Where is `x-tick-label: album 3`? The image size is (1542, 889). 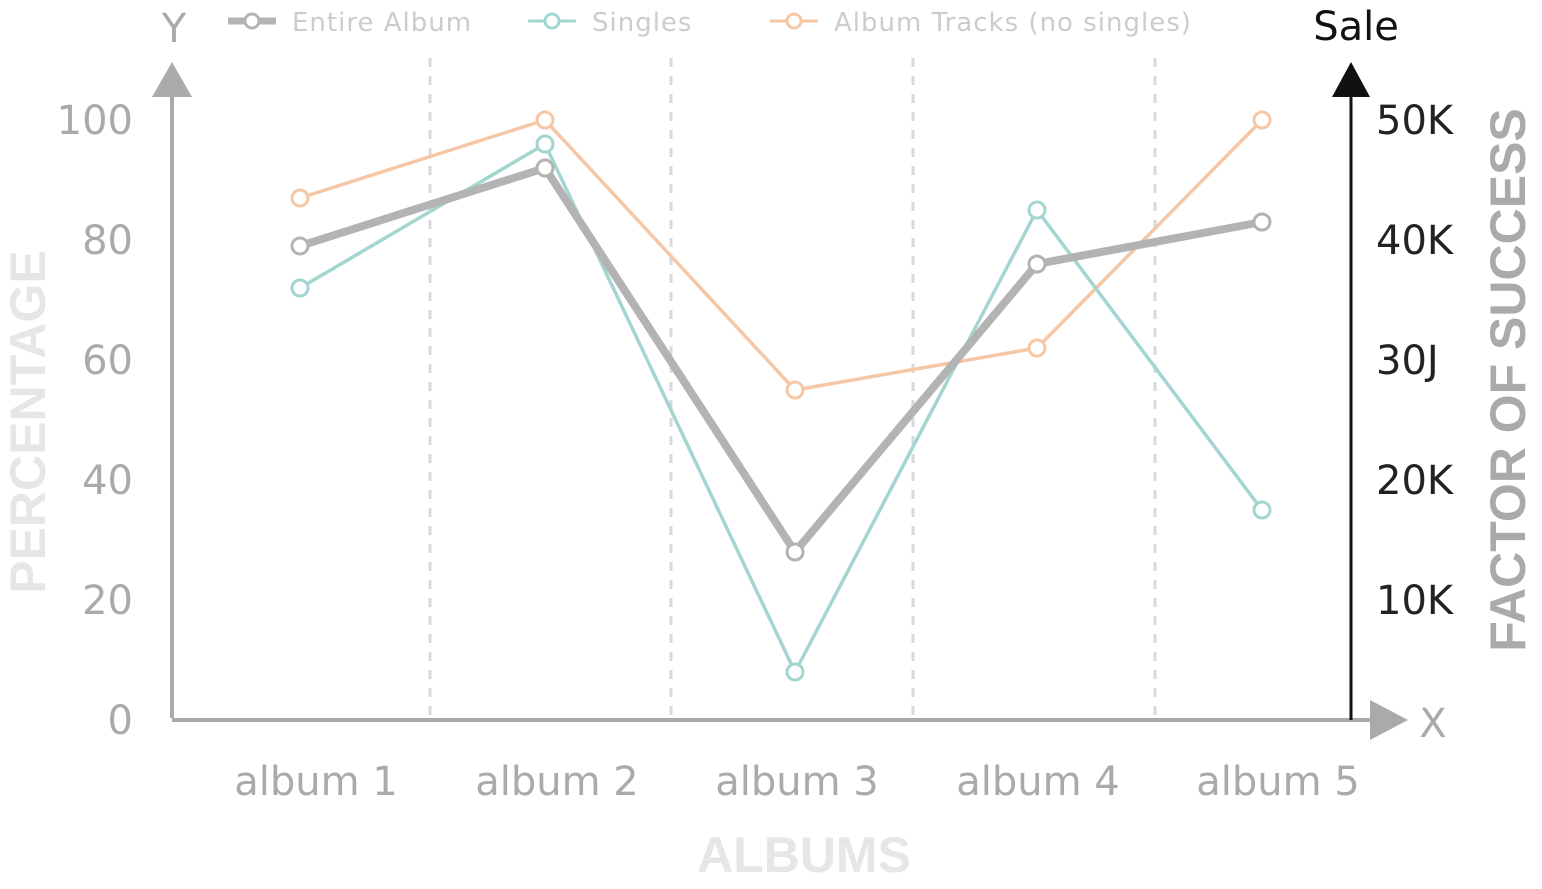
x-tick-label: album 3 is located at coordinates (797, 782).